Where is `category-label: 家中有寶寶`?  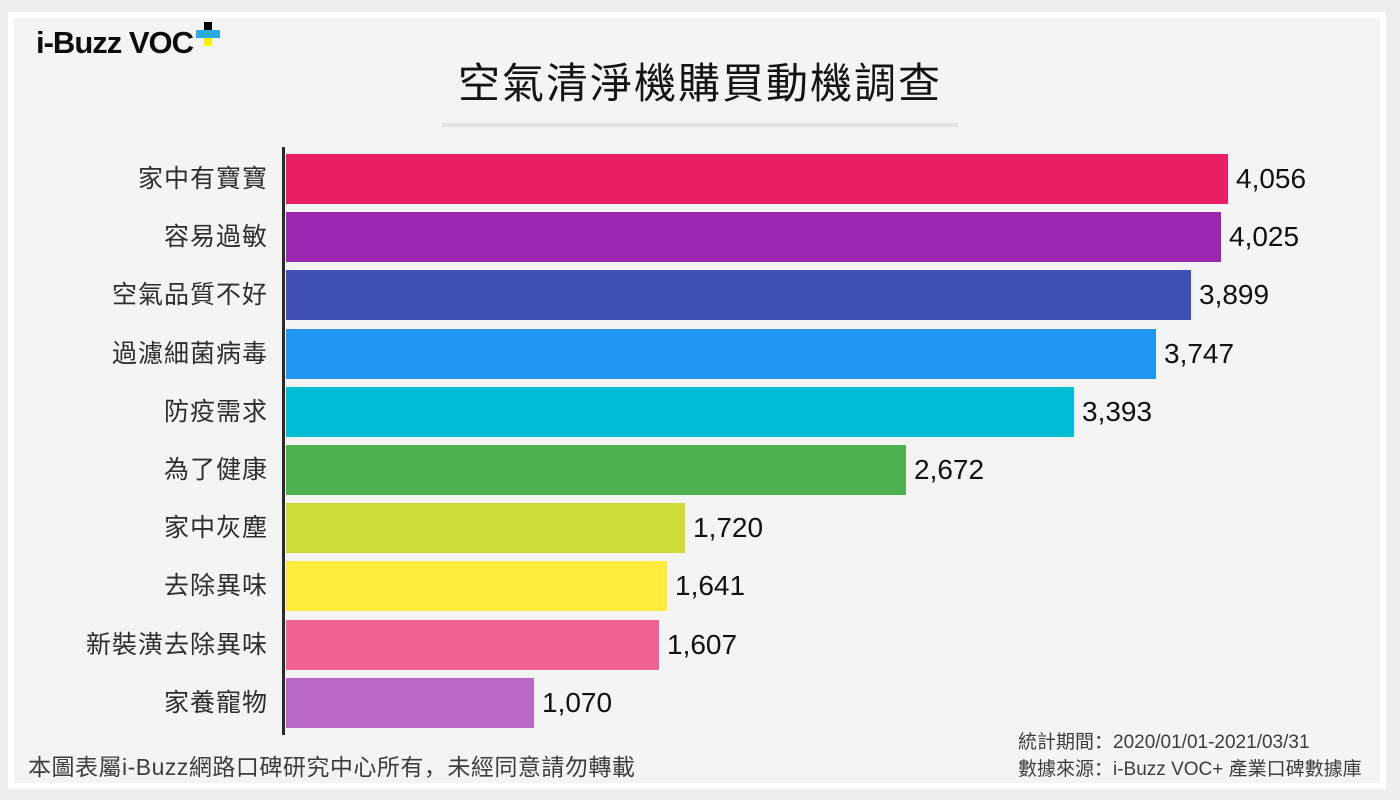
category-label: 家中有寶寶 is located at coordinates (202, 179).